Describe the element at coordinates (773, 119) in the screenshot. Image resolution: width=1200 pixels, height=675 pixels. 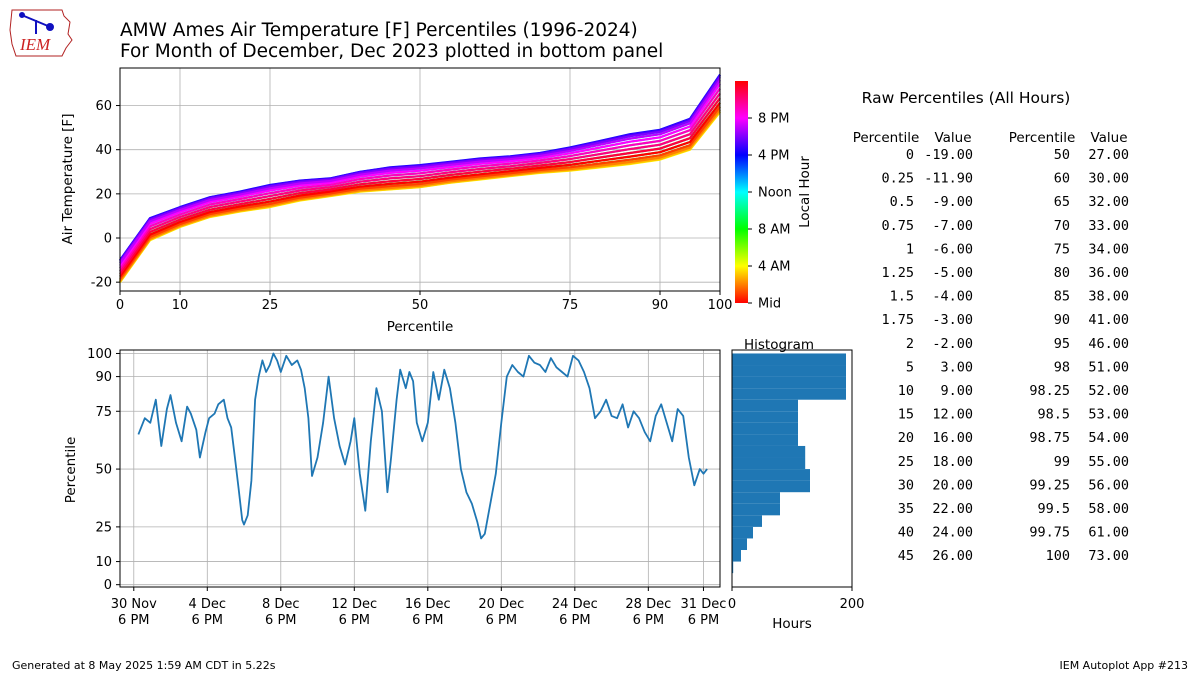
I see `colorbar-tick-label: 8 PM` at that location.